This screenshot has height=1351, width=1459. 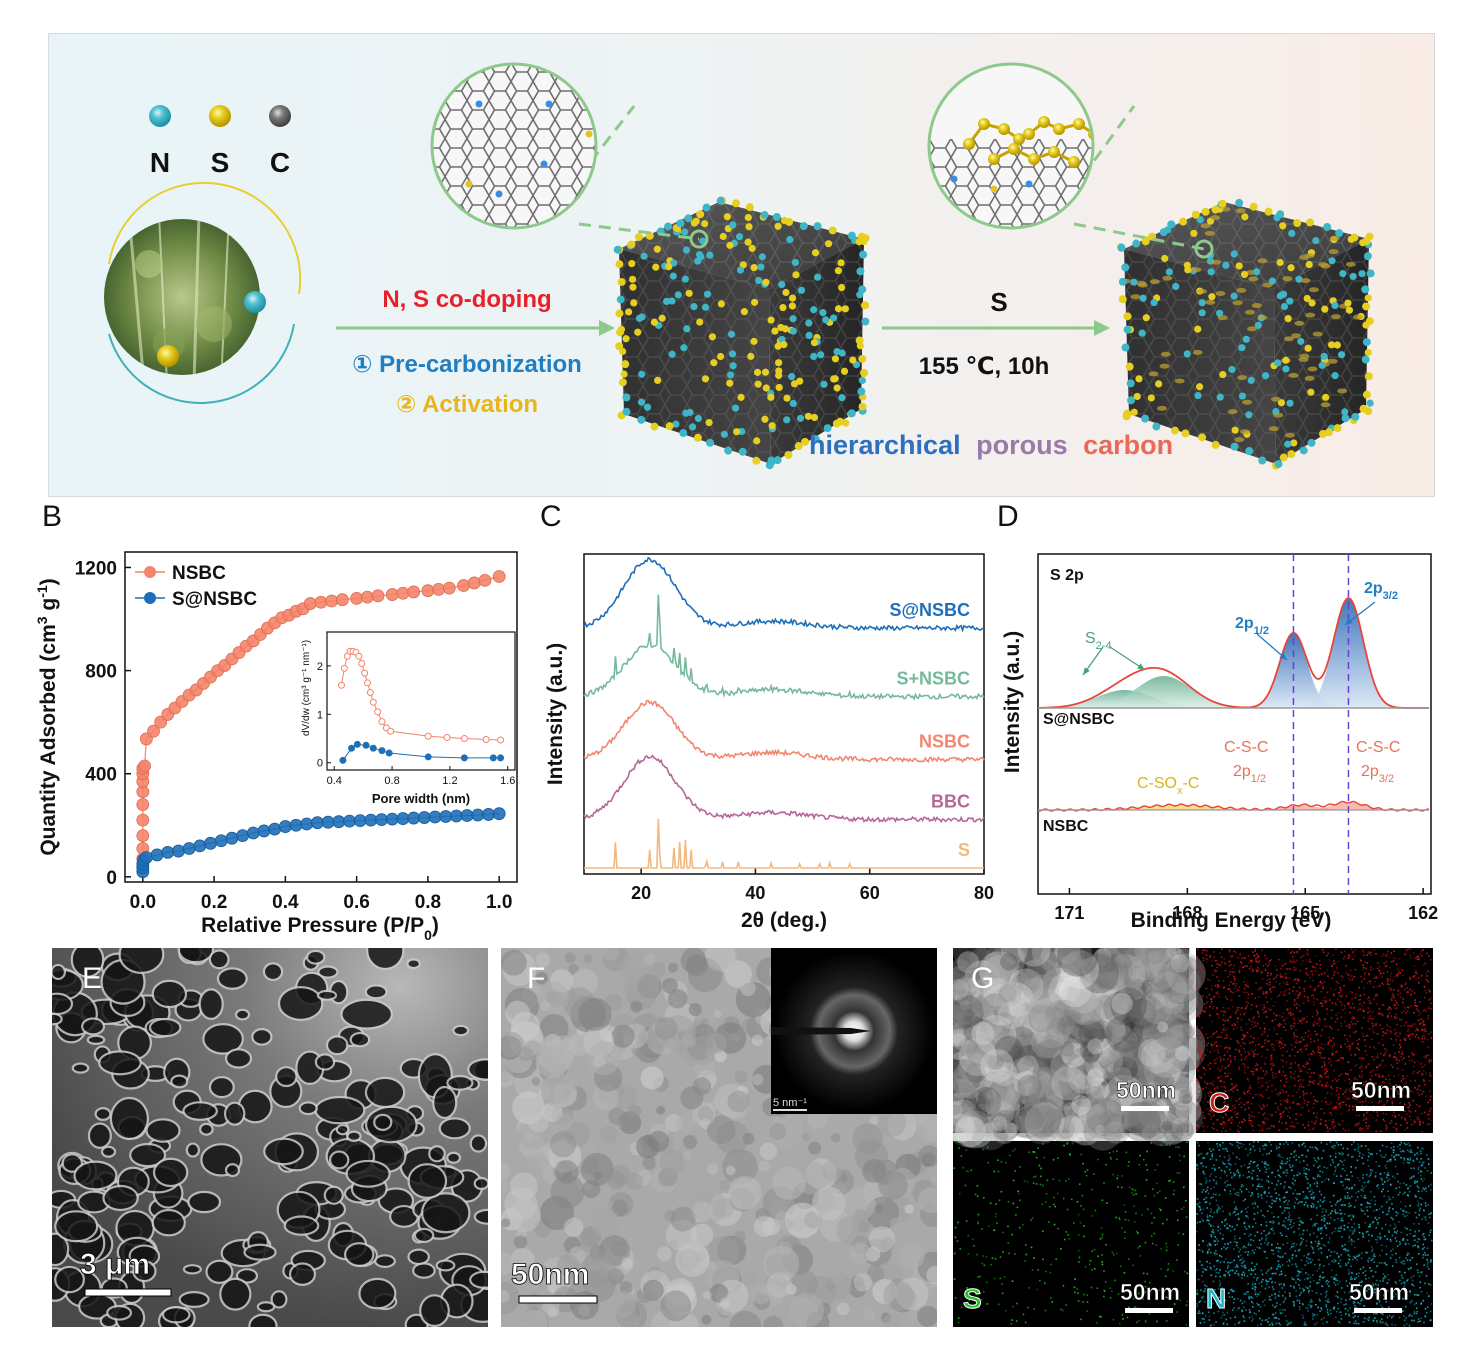 I want to click on eds-s-label: S, so click(x=972, y=1298).